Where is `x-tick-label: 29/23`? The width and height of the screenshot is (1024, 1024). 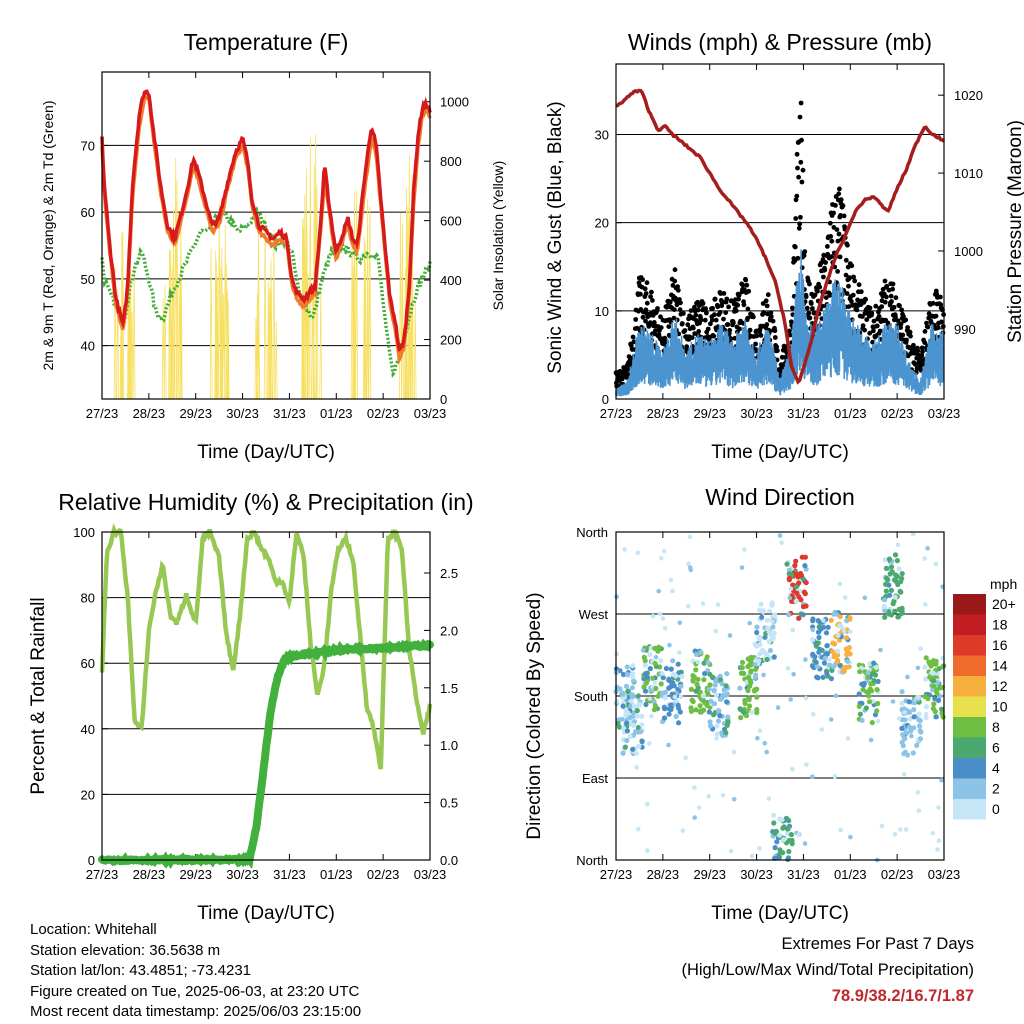
x-tick-label: 29/23 is located at coordinates (195, 874).